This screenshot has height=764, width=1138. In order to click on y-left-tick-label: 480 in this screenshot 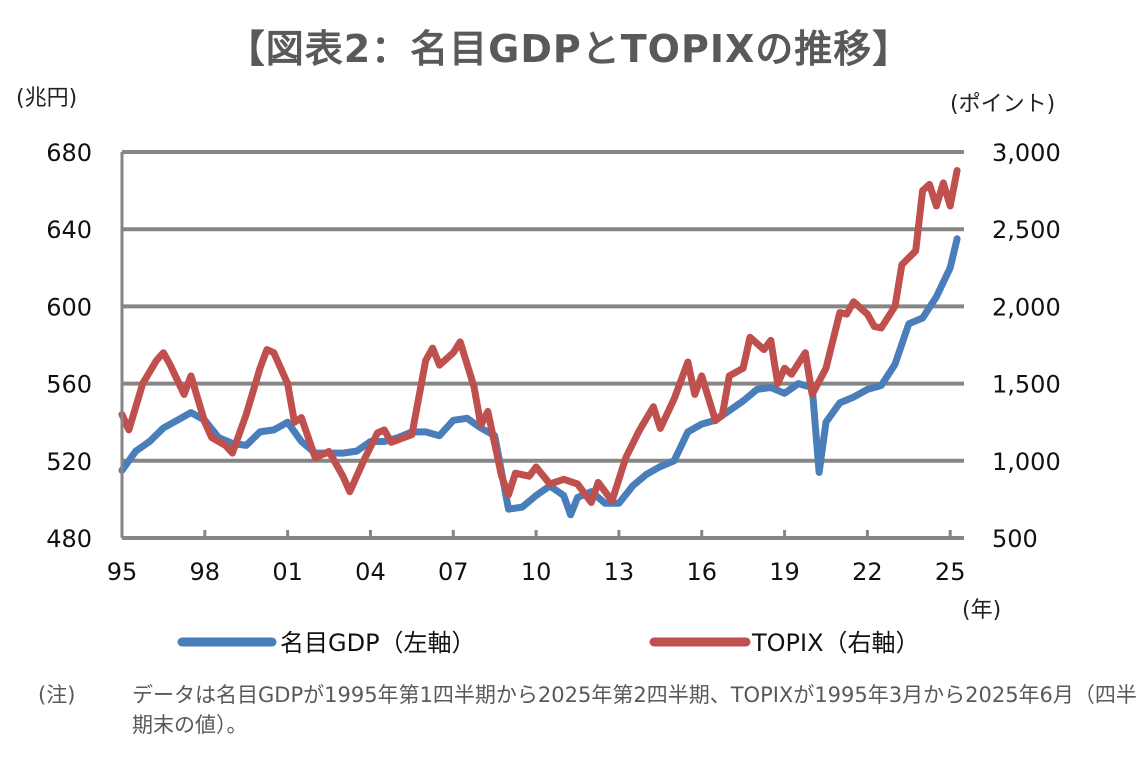, I will do `click(69, 539)`.